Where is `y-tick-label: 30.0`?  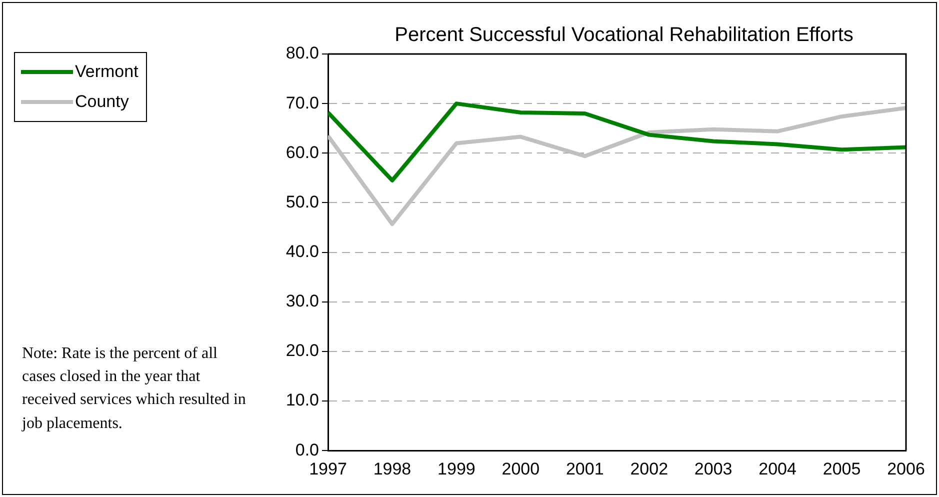 y-tick-label: 30.0 is located at coordinates (302, 301).